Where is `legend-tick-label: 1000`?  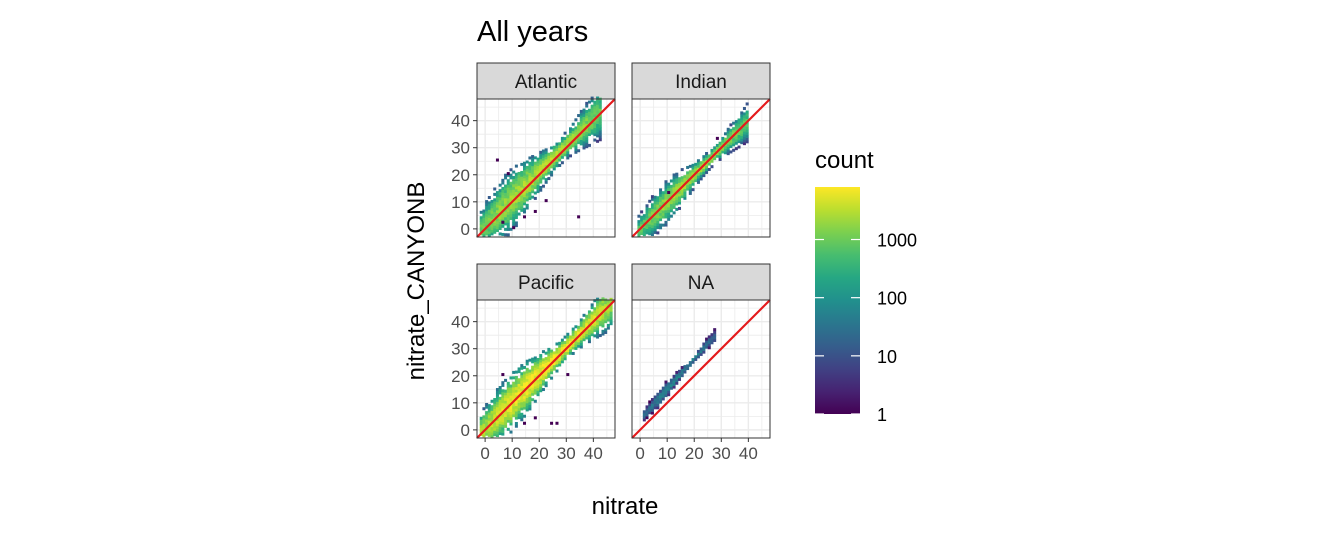 legend-tick-label: 1000 is located at coordinates (897, 241).